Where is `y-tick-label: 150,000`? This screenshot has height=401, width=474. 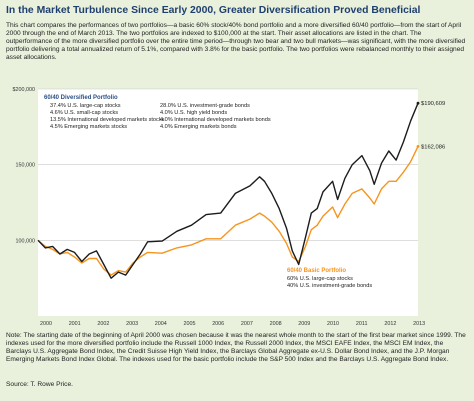 y-tick-label: 150,000 is located at coordinates (26, 166).